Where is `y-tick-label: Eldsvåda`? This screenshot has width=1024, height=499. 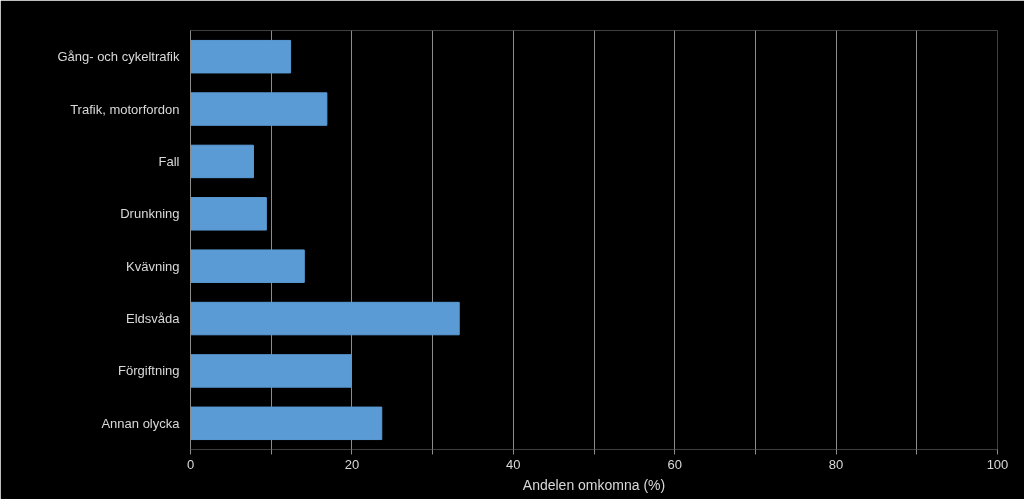 y-tick-label: Eldsvåda is located at coordinates (153, 319).